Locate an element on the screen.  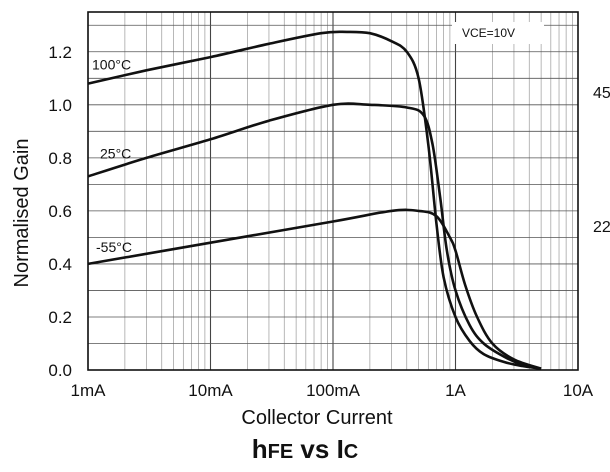
title-main: h is located at coordinates (259, 449).